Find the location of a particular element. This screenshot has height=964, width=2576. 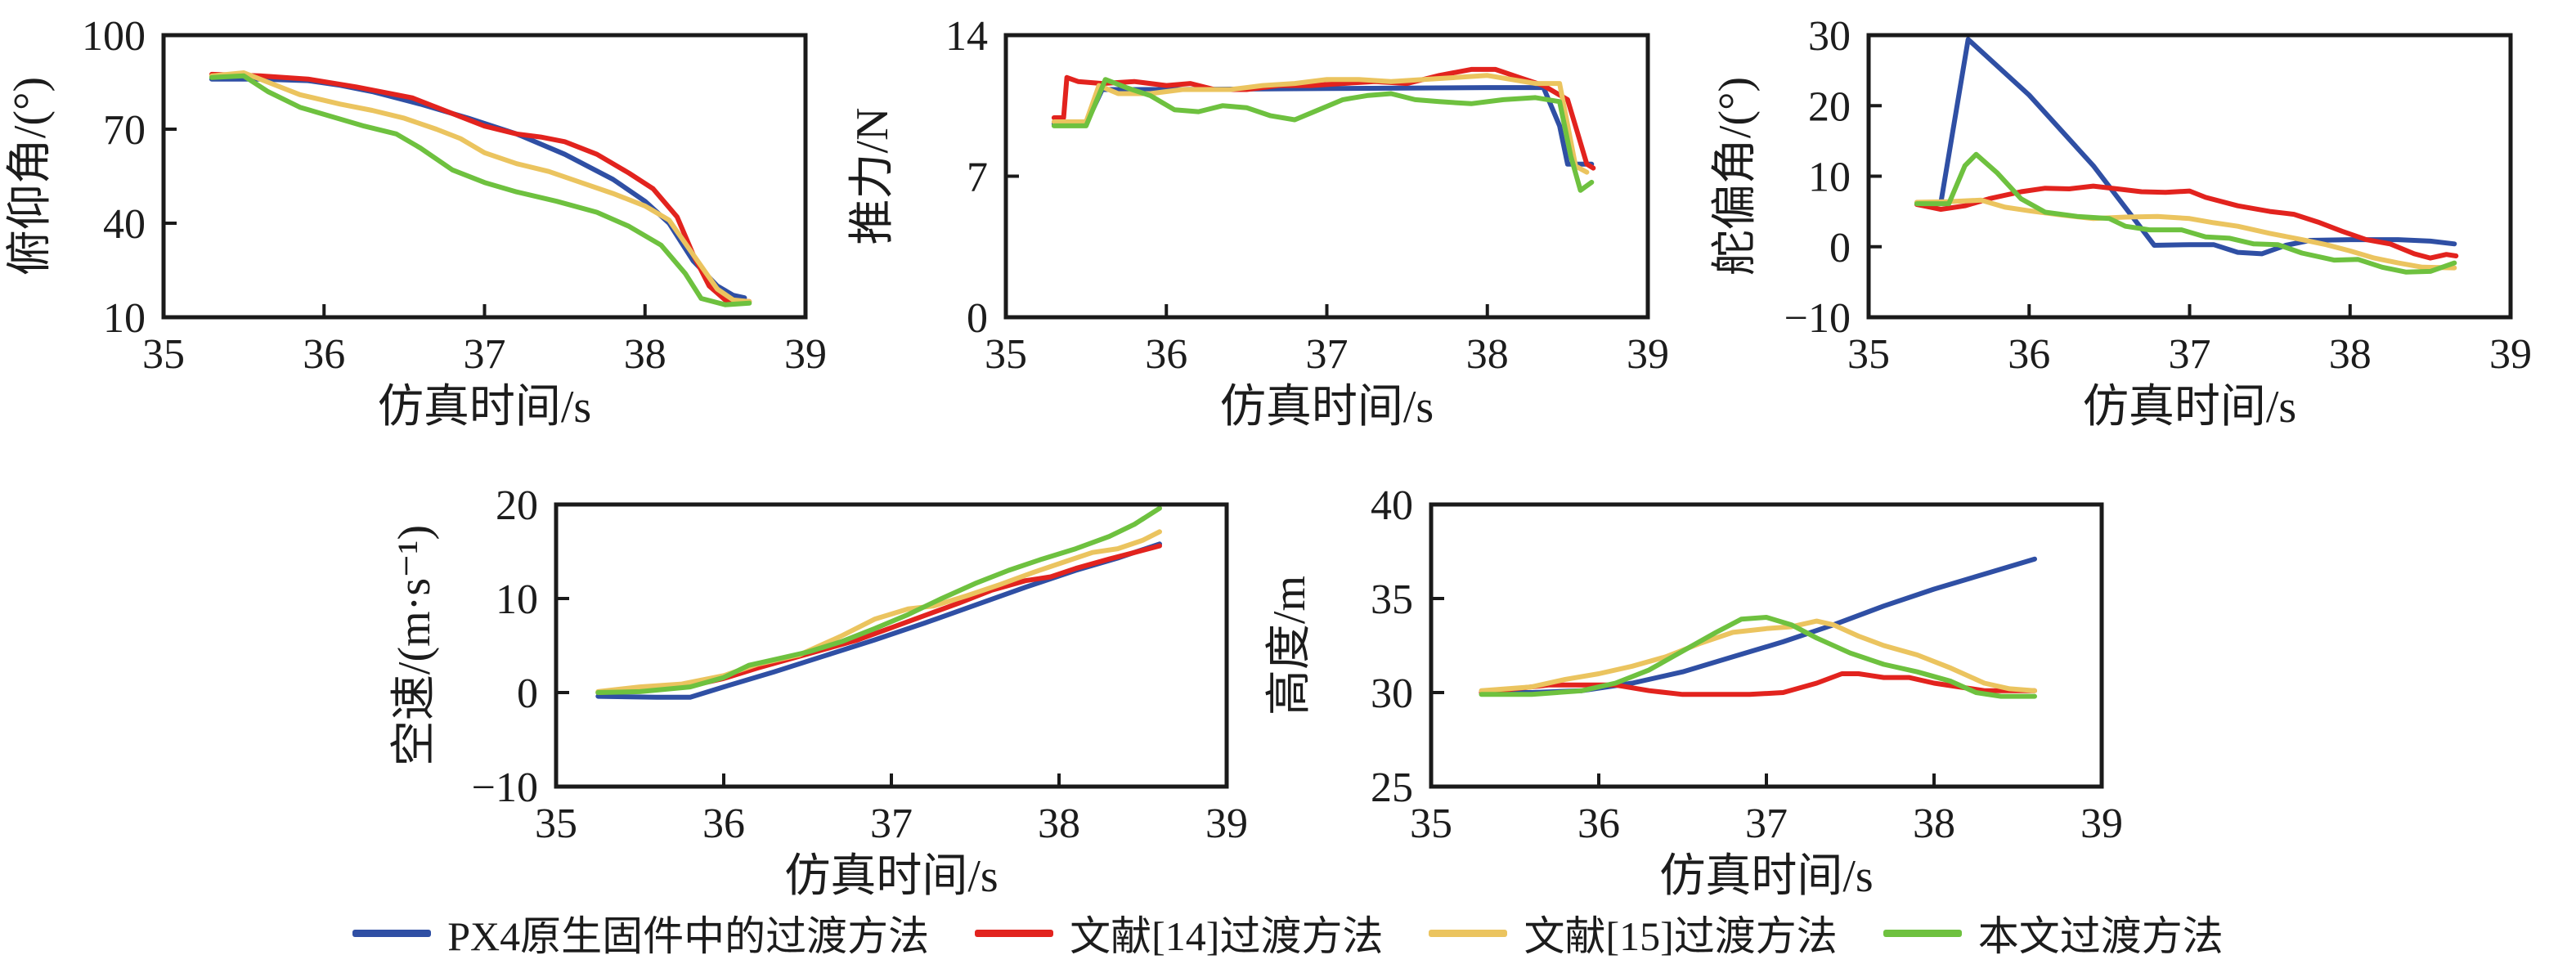

legend-item: 文献[14]过渡方法 is located at coordinates (1179, 932).